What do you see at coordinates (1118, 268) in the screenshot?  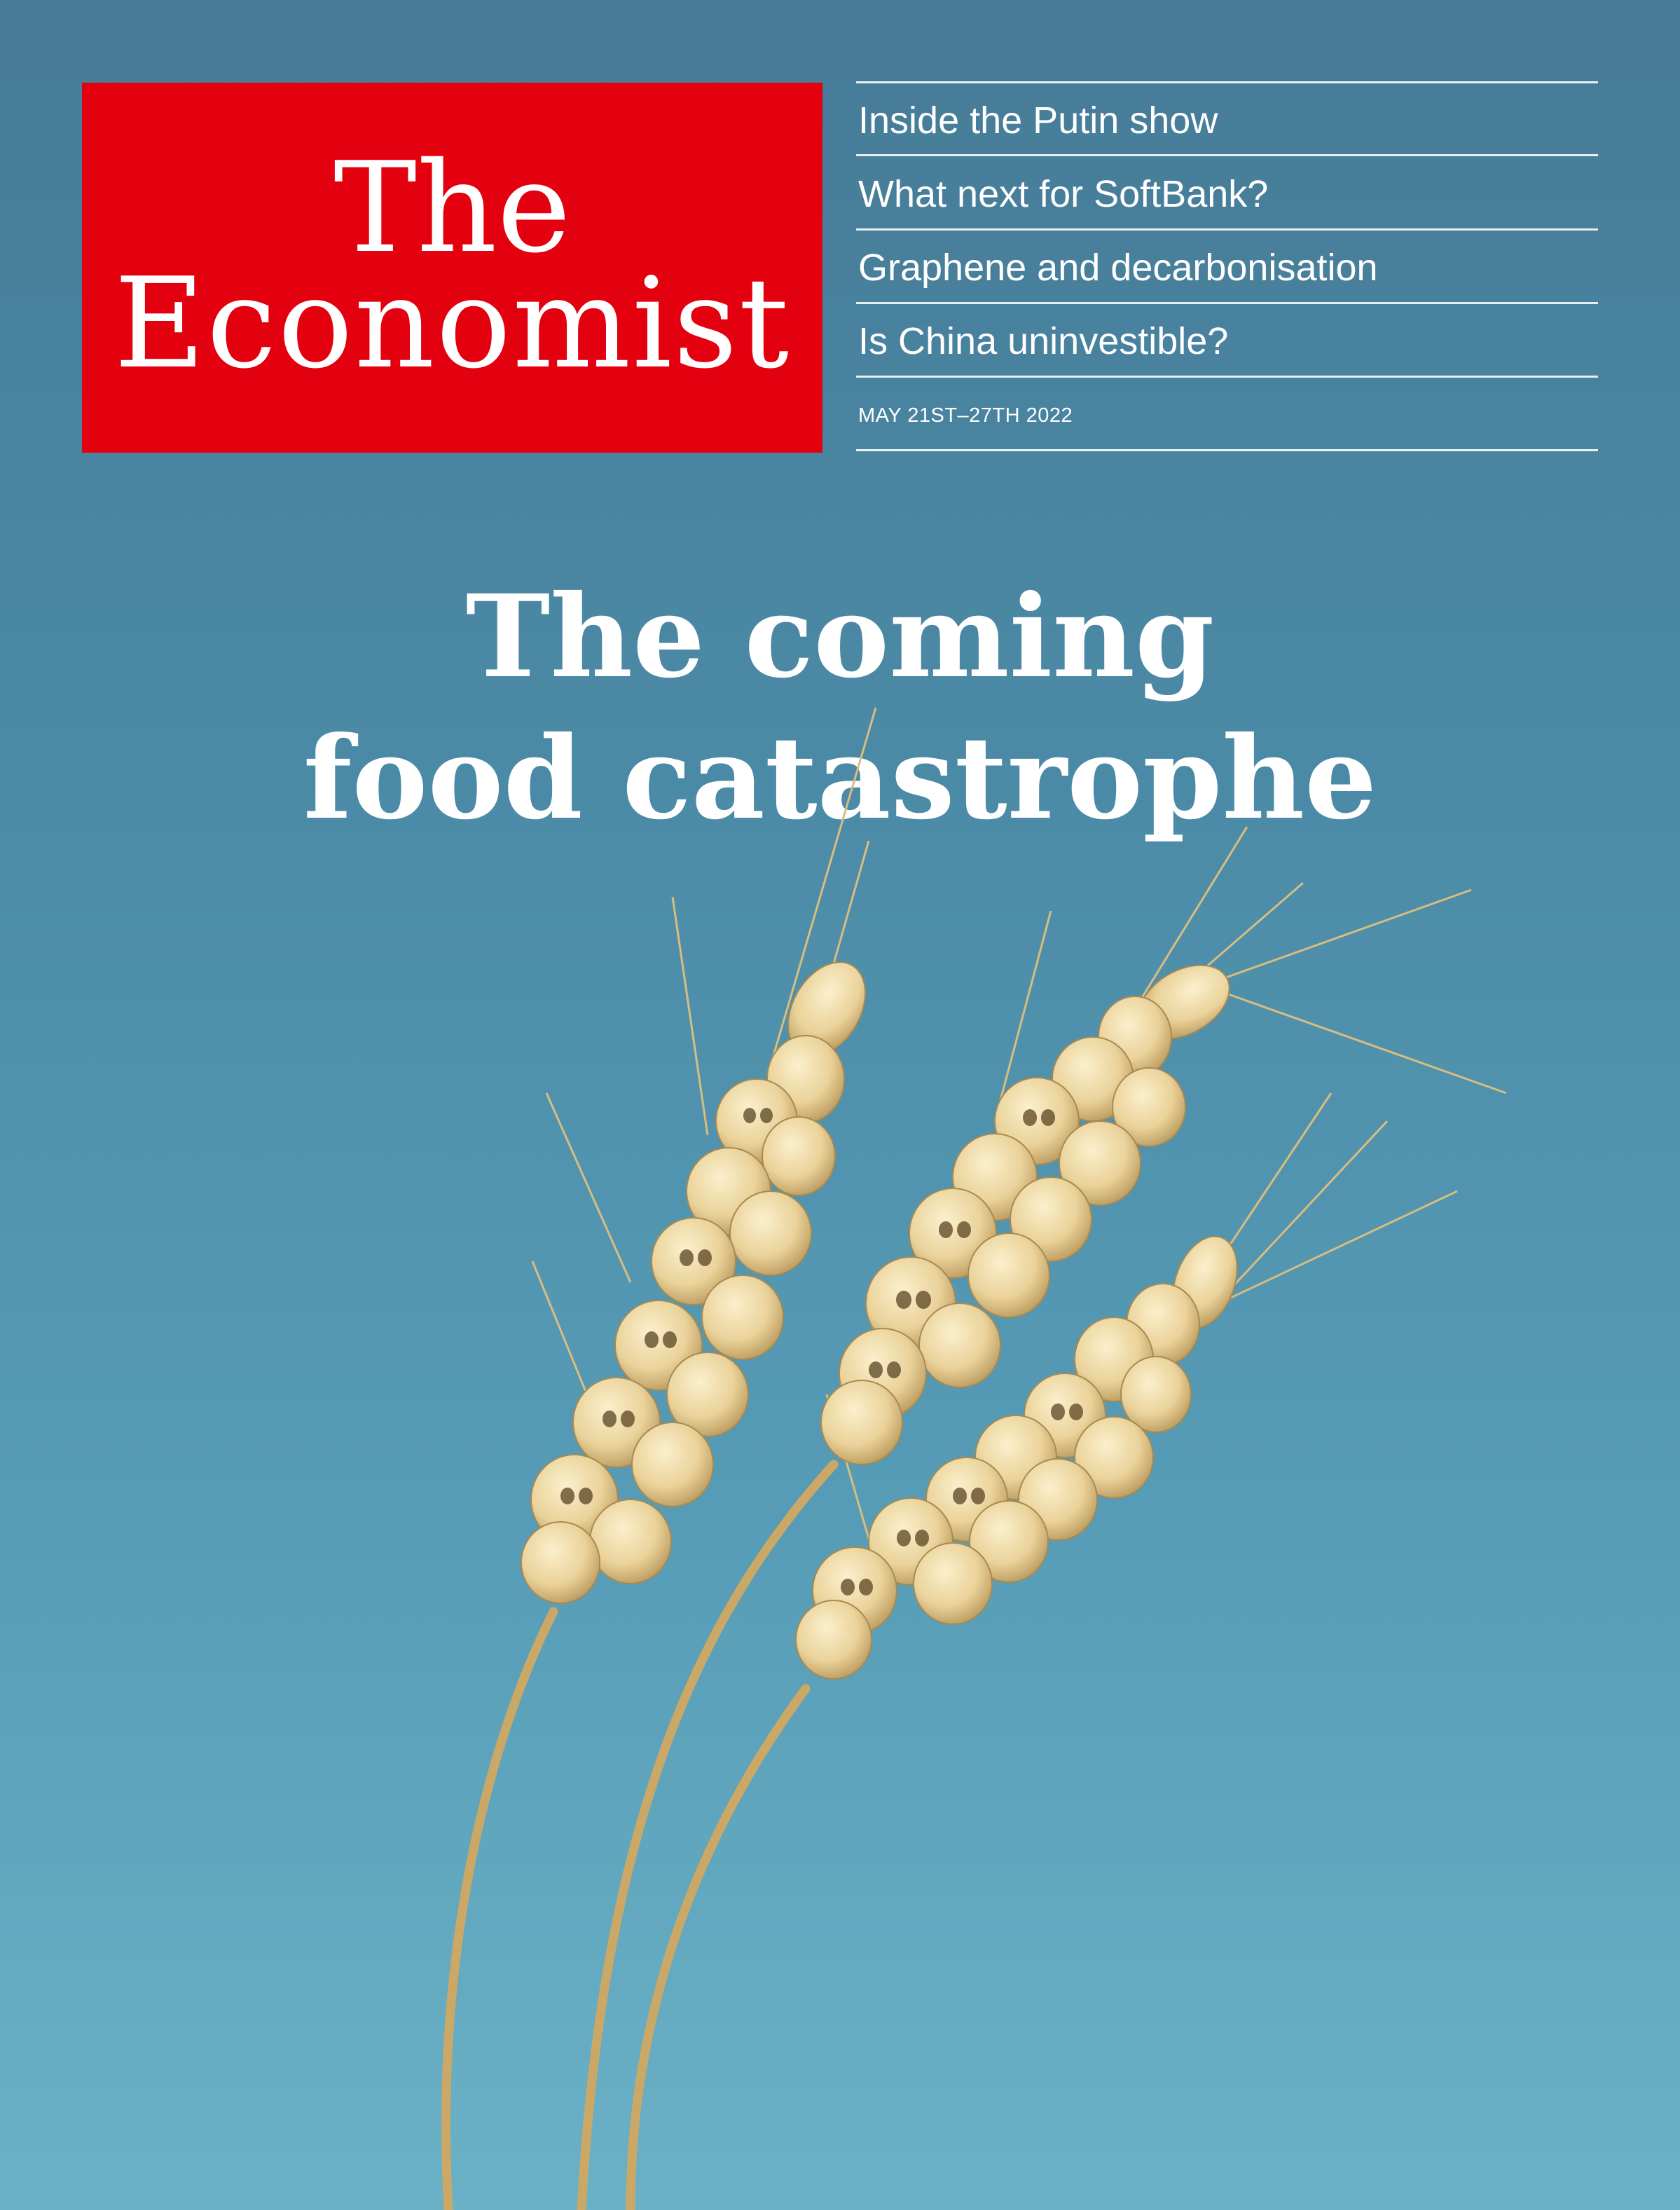 I see `teaser-graphene: Graphene and decarbonisation` at bounding box center [1118, 268].